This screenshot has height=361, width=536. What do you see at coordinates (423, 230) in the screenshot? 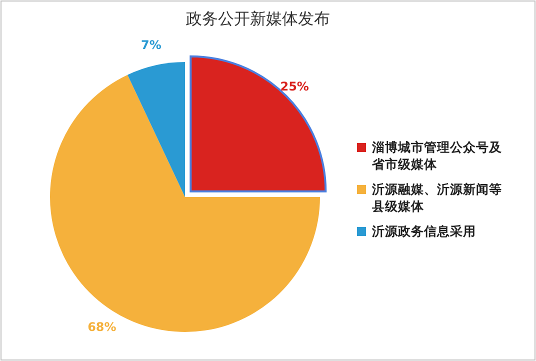
I see `legend-label: 沂源政务信息采用` at bounding box center [423, 230].